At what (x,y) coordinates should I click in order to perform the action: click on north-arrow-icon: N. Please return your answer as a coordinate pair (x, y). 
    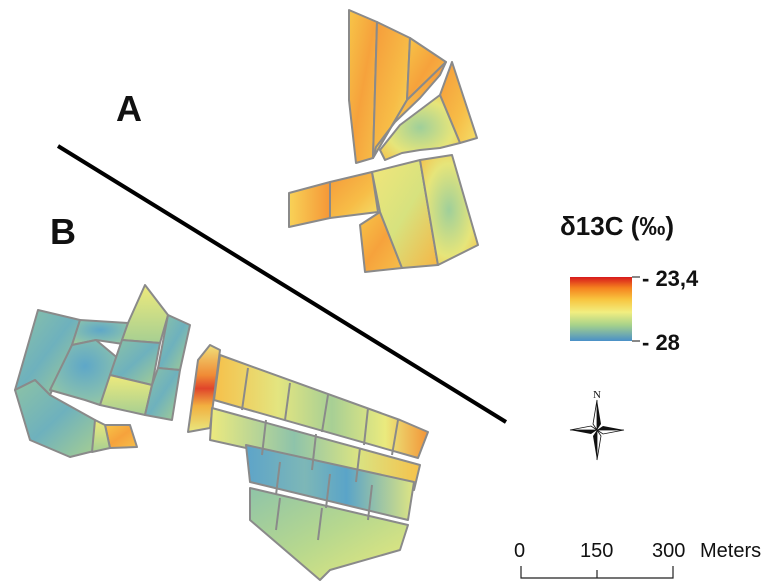
    Looking at the image, I should click on (597, 425).